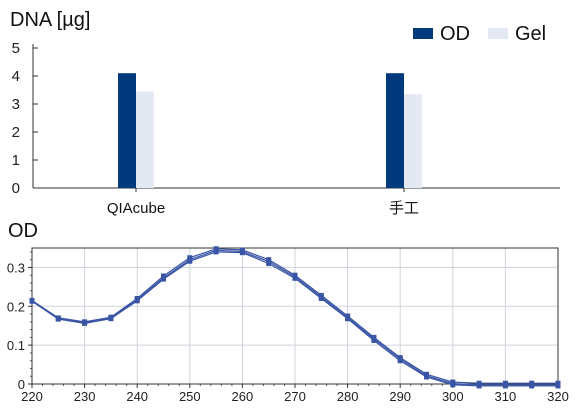 This screenshot has height=413, width=576. I want to click on line-x-tick-label: 260, so click(243, 396).